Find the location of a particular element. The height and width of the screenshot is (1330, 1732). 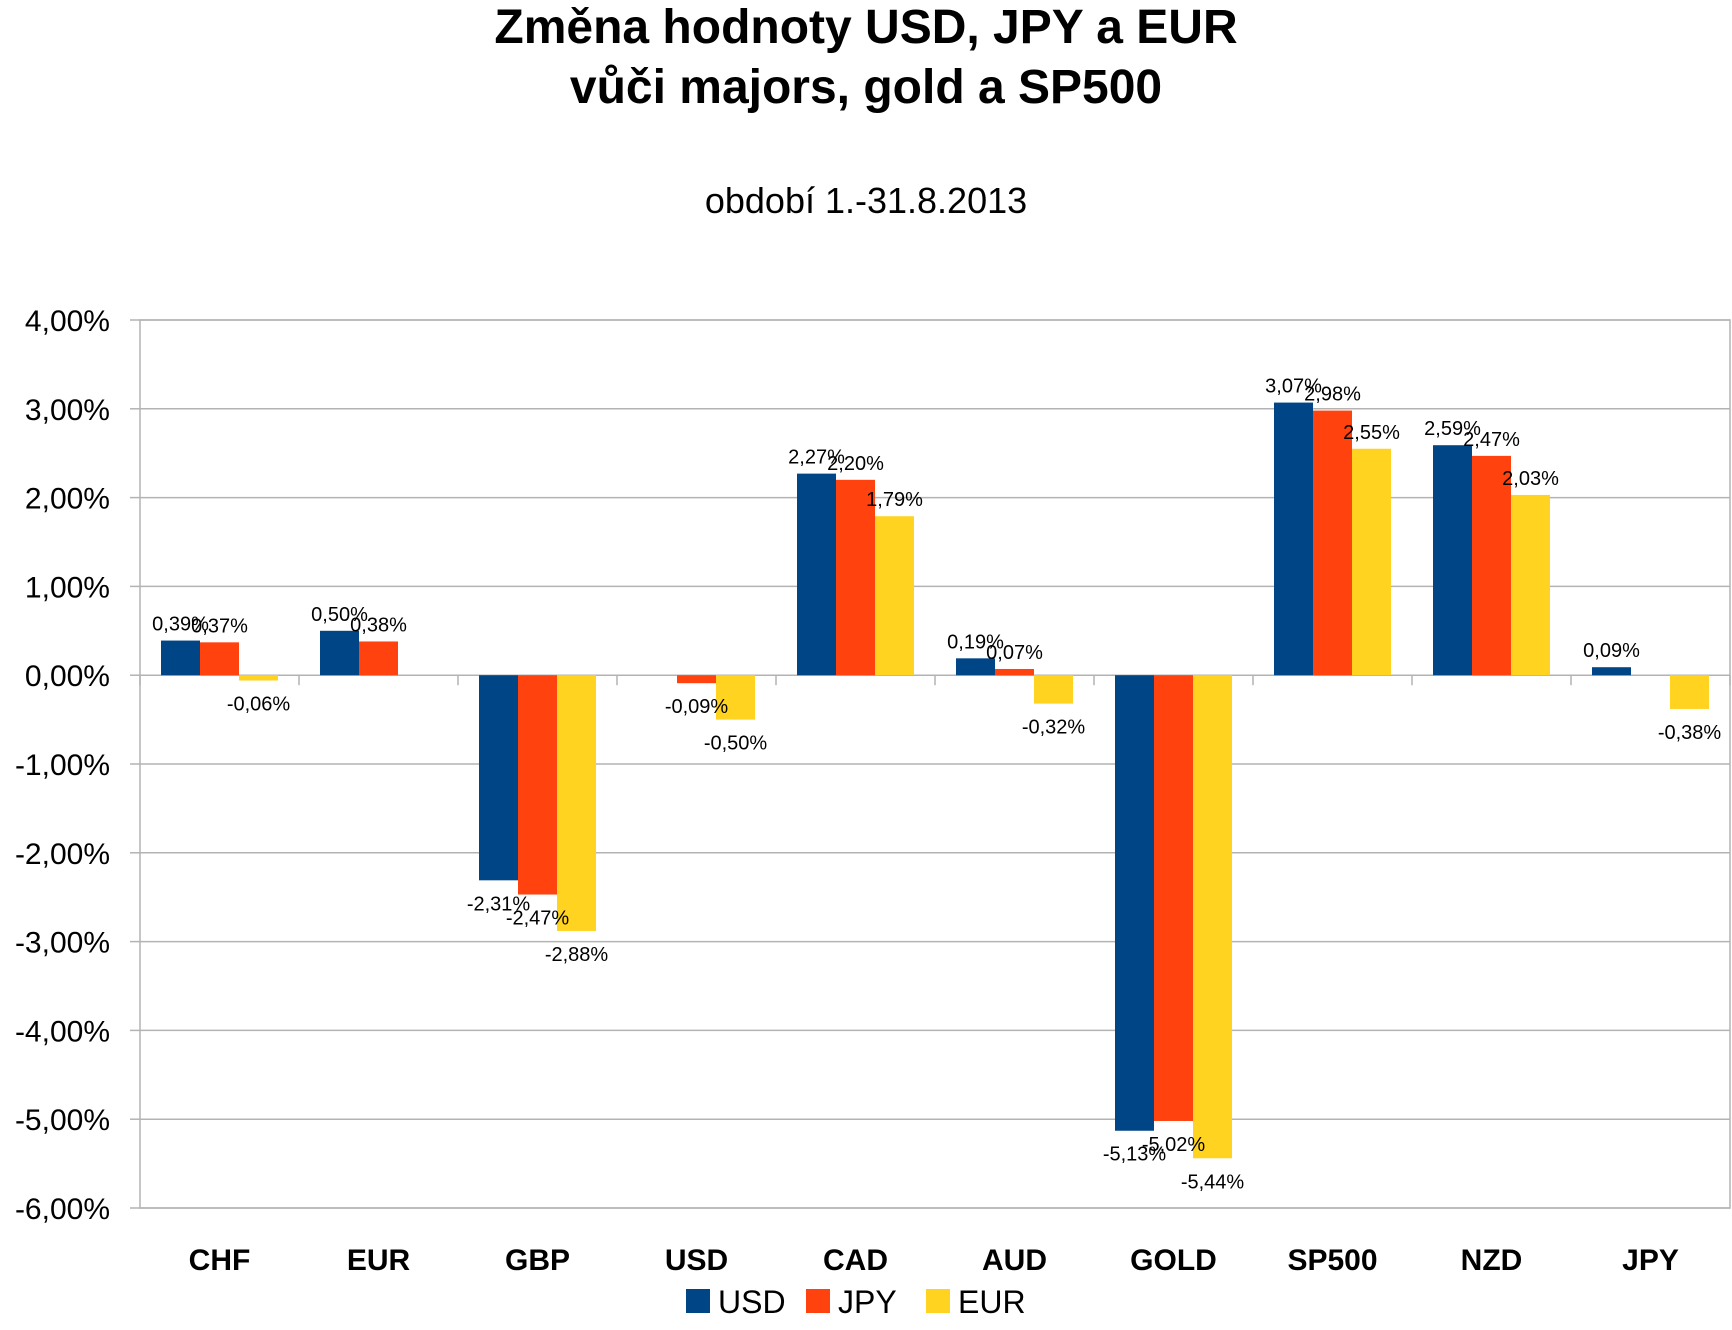

x-tick-label: JPY is located at coordinates (1650, 1260).